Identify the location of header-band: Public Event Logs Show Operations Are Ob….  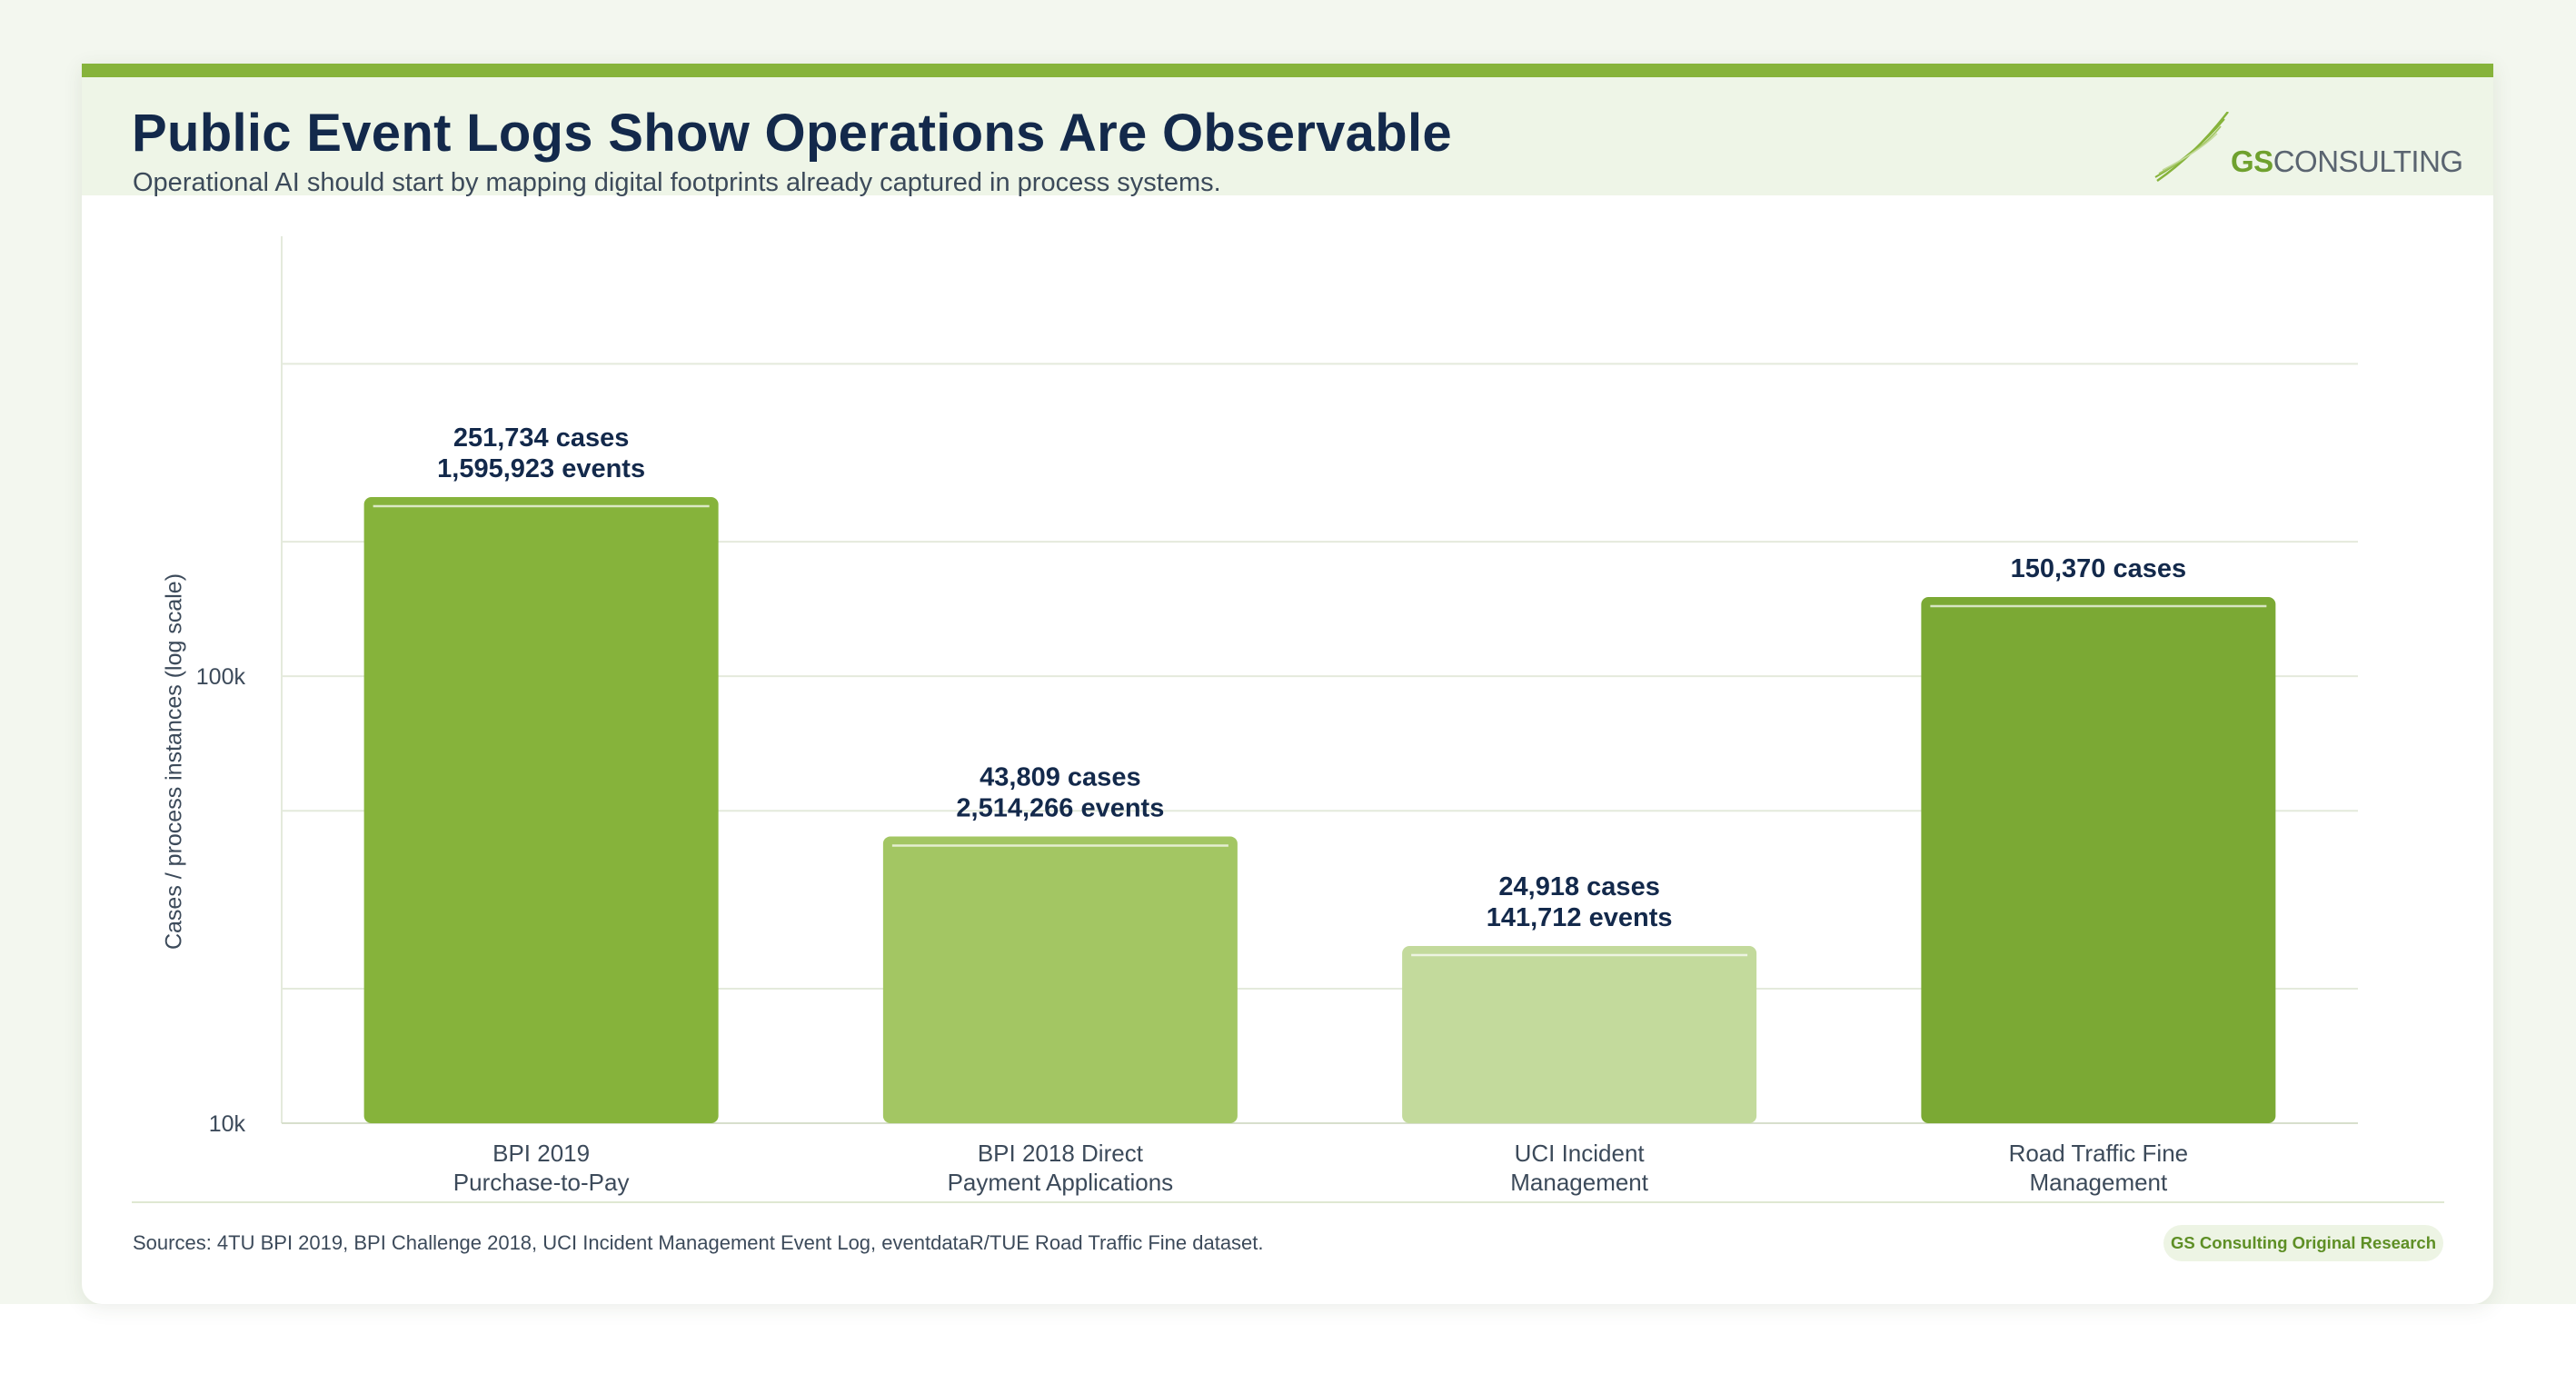
(1288, 137).